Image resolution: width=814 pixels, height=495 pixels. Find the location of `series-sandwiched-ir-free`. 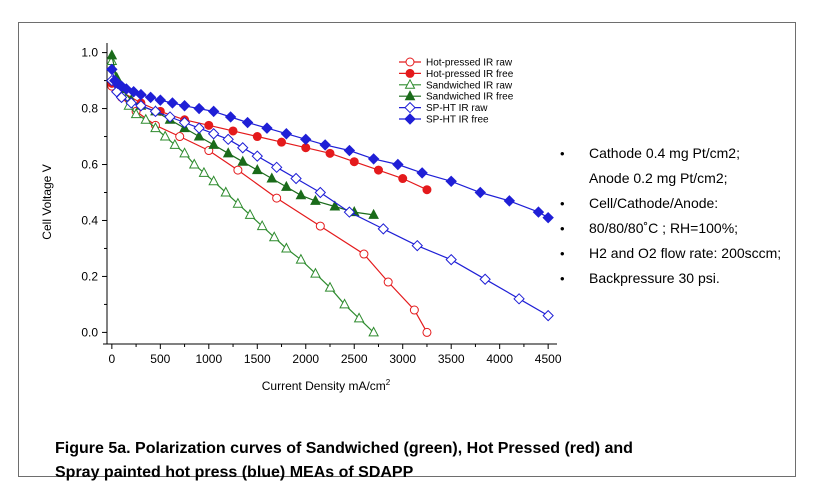

series-sandwiched-ir-free is located at coordinates (242, 134).